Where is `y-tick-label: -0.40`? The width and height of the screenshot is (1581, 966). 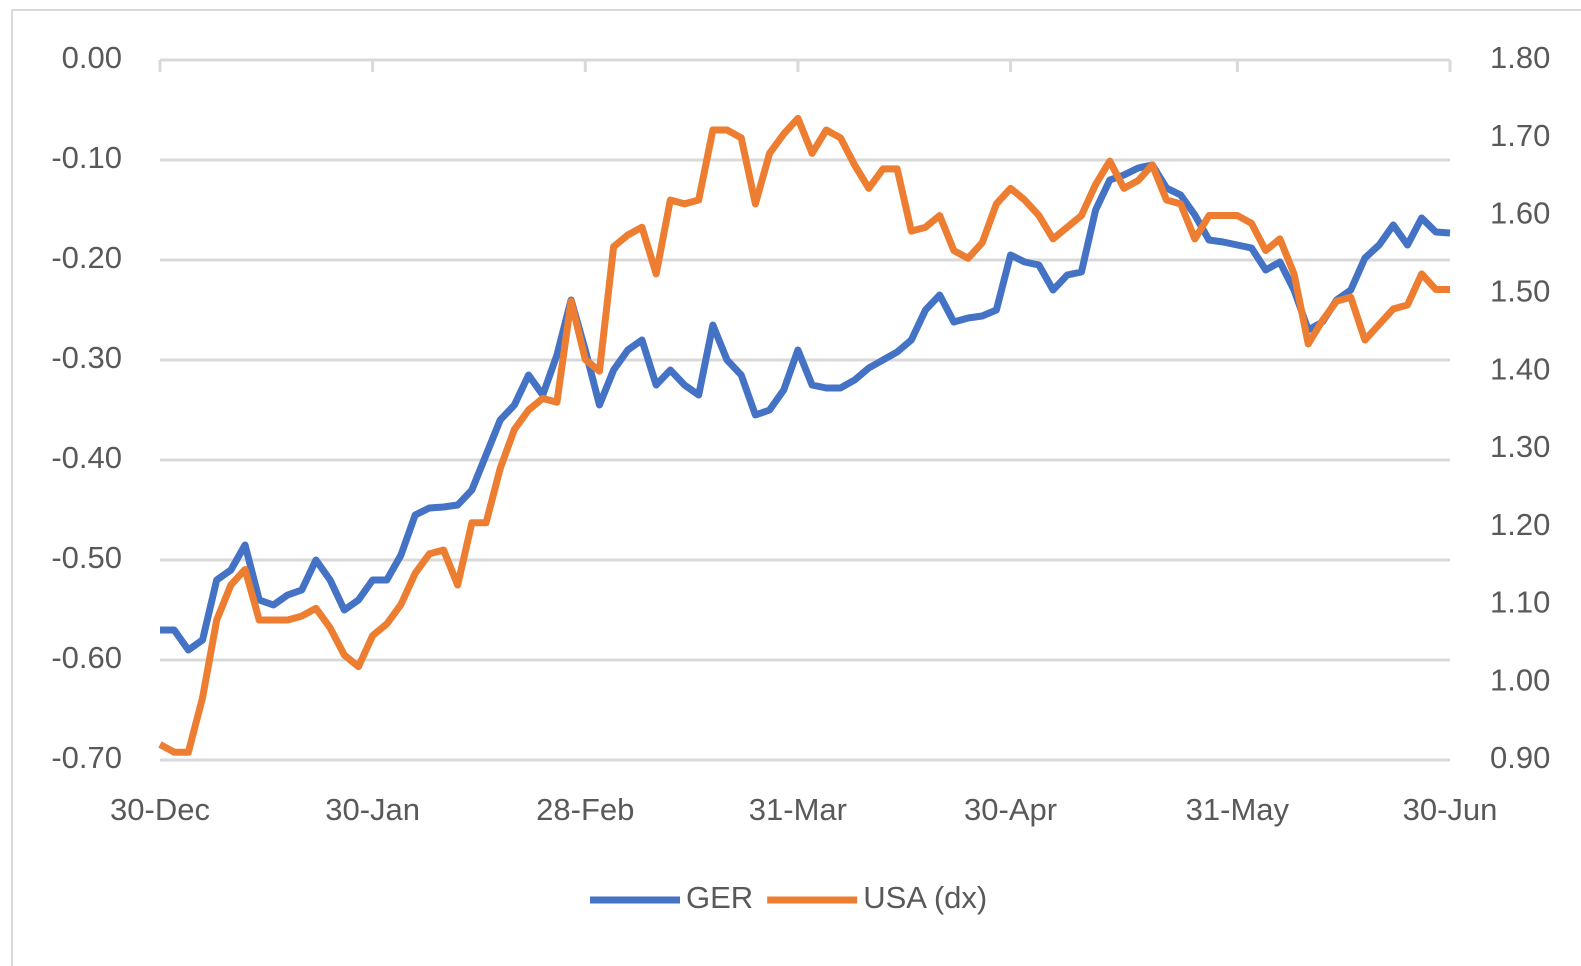 y-tick-label: -0.40 is located at coordinates (86, 457).